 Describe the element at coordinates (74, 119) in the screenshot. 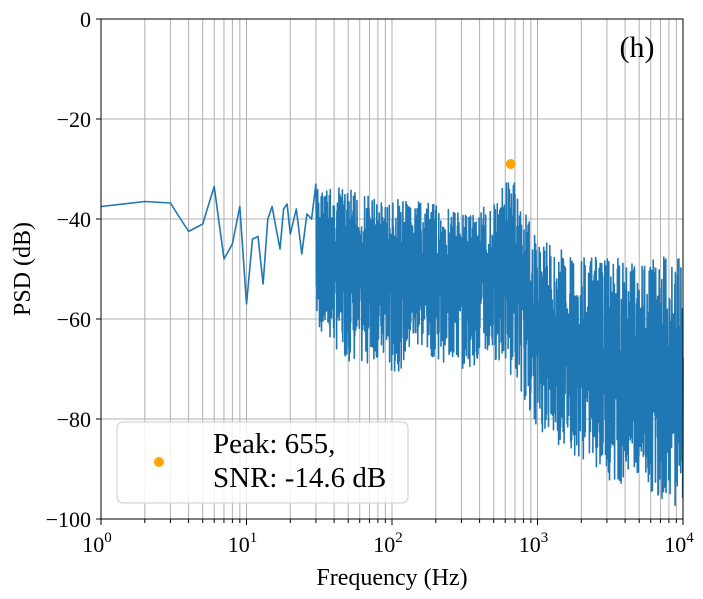

I see `y-tick-label: −20` at that location.